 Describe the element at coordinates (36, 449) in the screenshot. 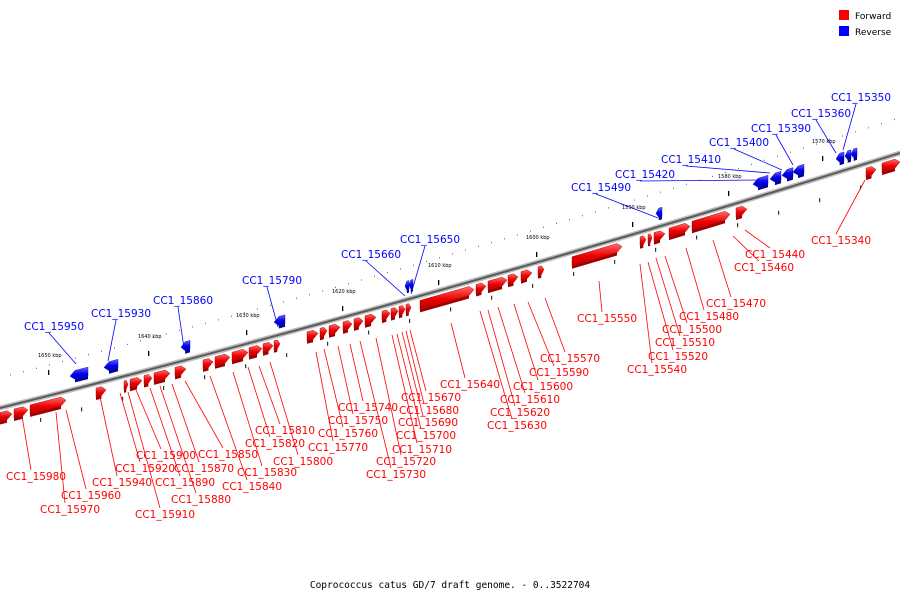

I see `gene-label-cc1-15980: CC1_15980` at that location.